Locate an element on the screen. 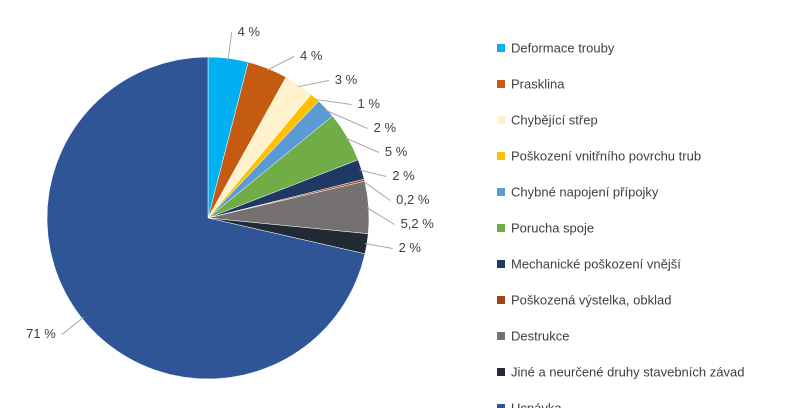 Image resolution: width=812 pixels, height=408 pixels. legend-label: Deformace trouby is located at coordinates (563, 47).